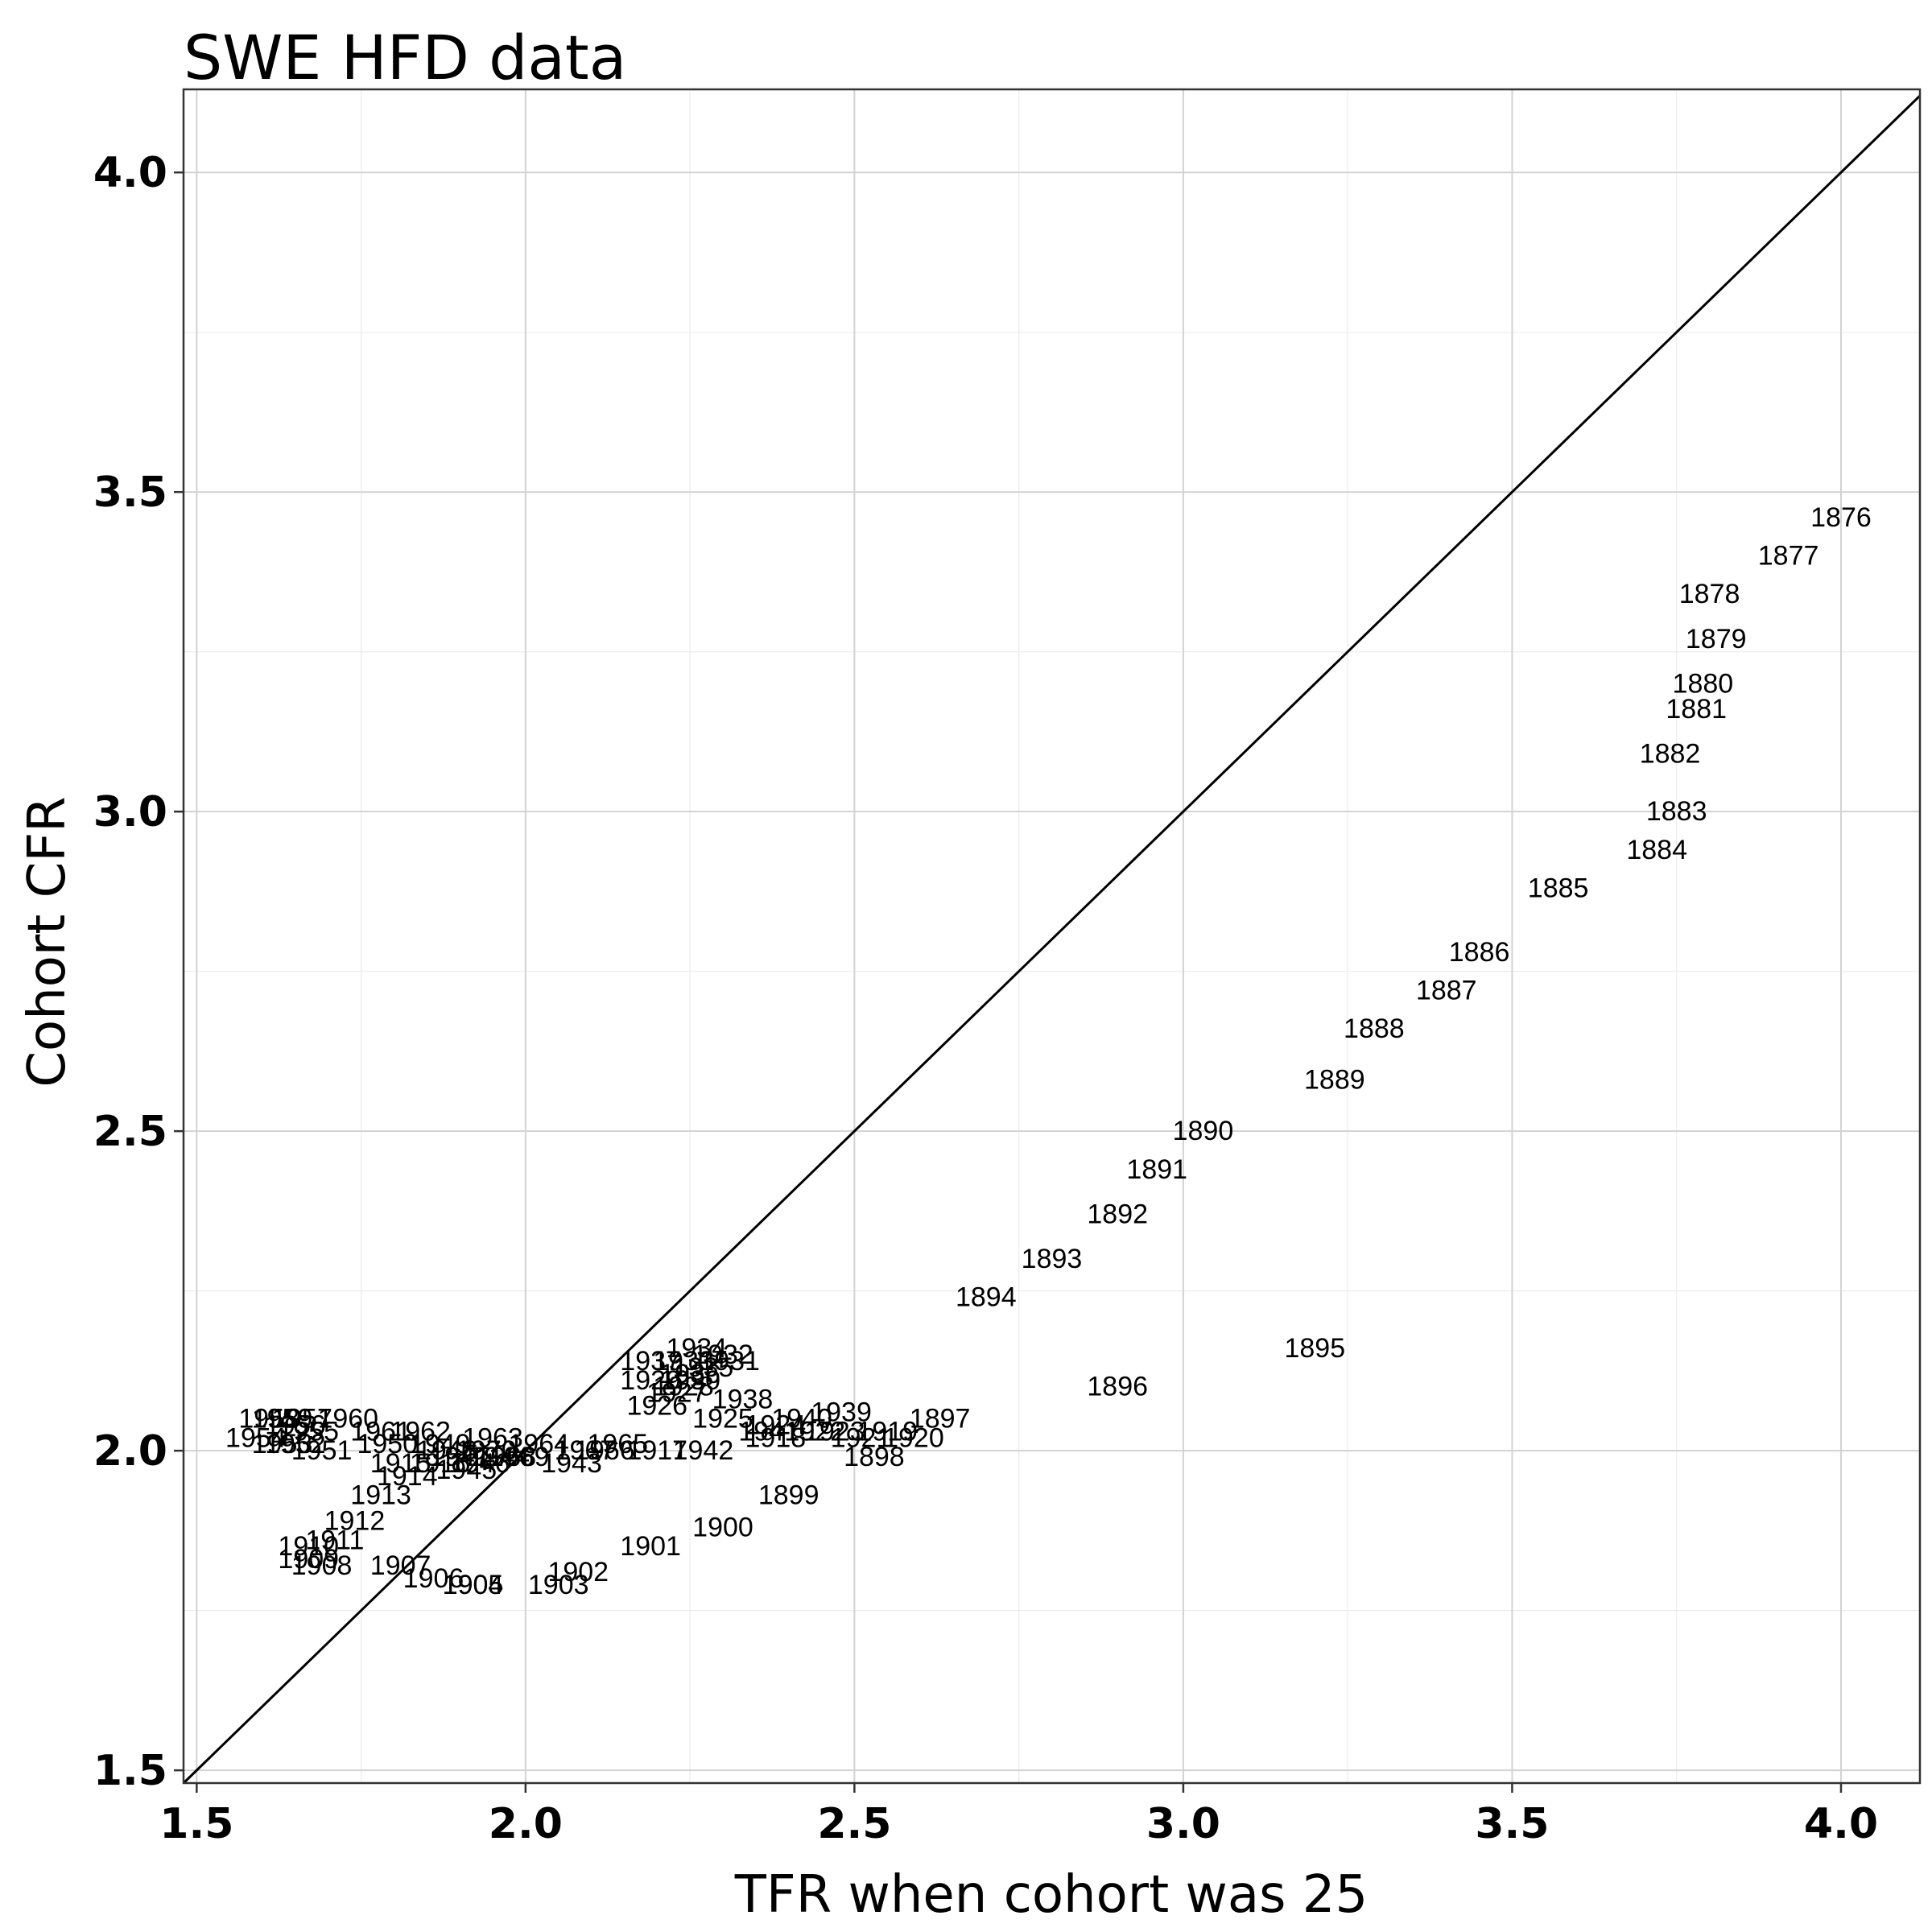 The image size is (1932, 1932). What do you see at coordinates (130, 1771) in the screenshot?
I see `y-tick-label: 1.5` at bounding box center [130, 1771].